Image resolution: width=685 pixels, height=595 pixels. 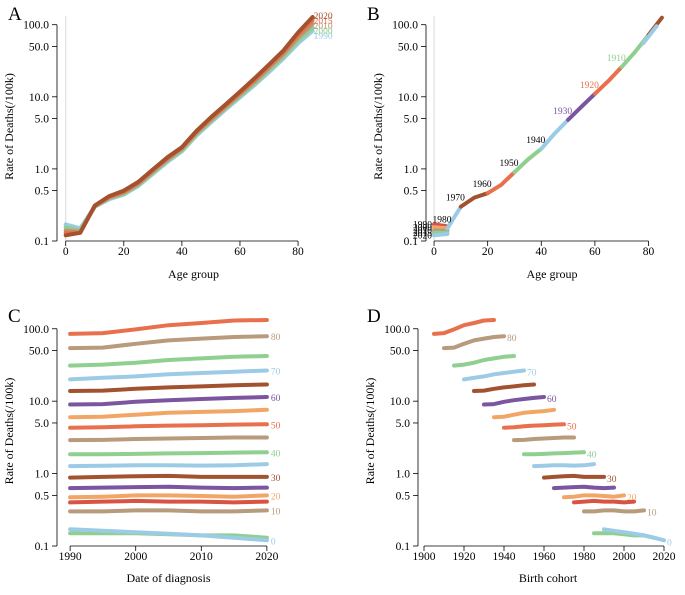 I want to click on x-tick-label: 80, so click(x=649, y=252).